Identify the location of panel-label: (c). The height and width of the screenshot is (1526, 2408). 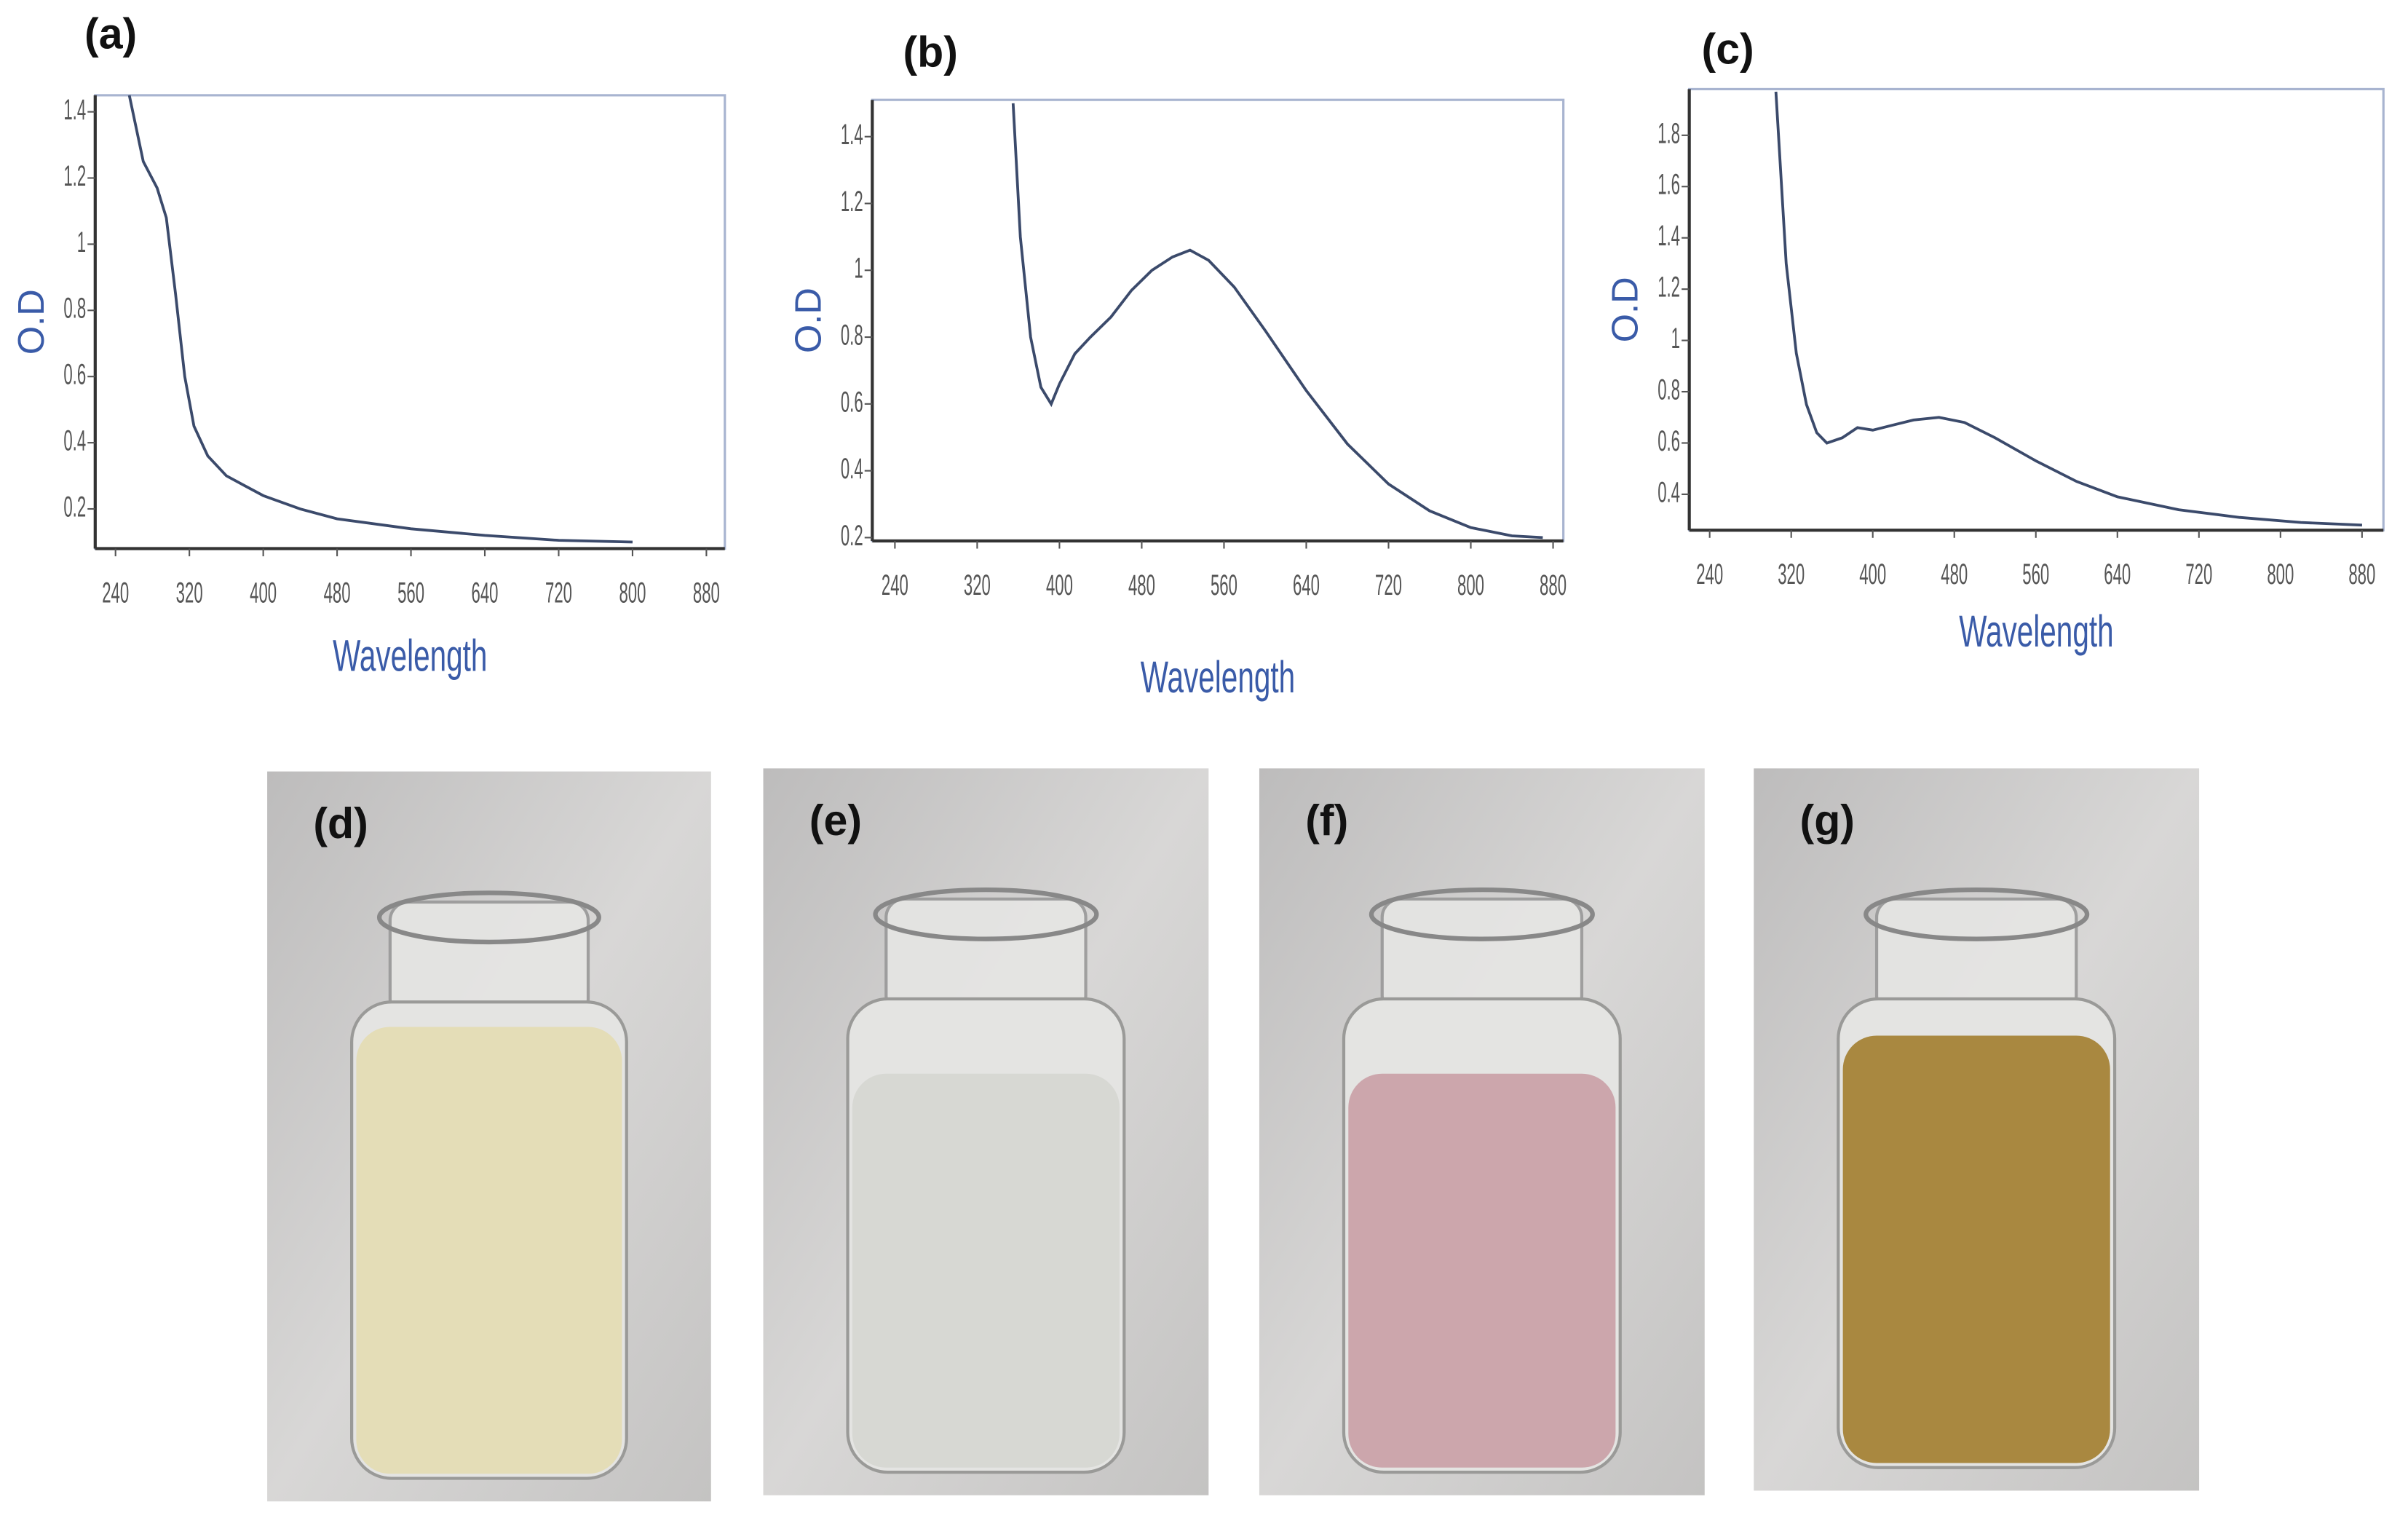
(1728, 49).